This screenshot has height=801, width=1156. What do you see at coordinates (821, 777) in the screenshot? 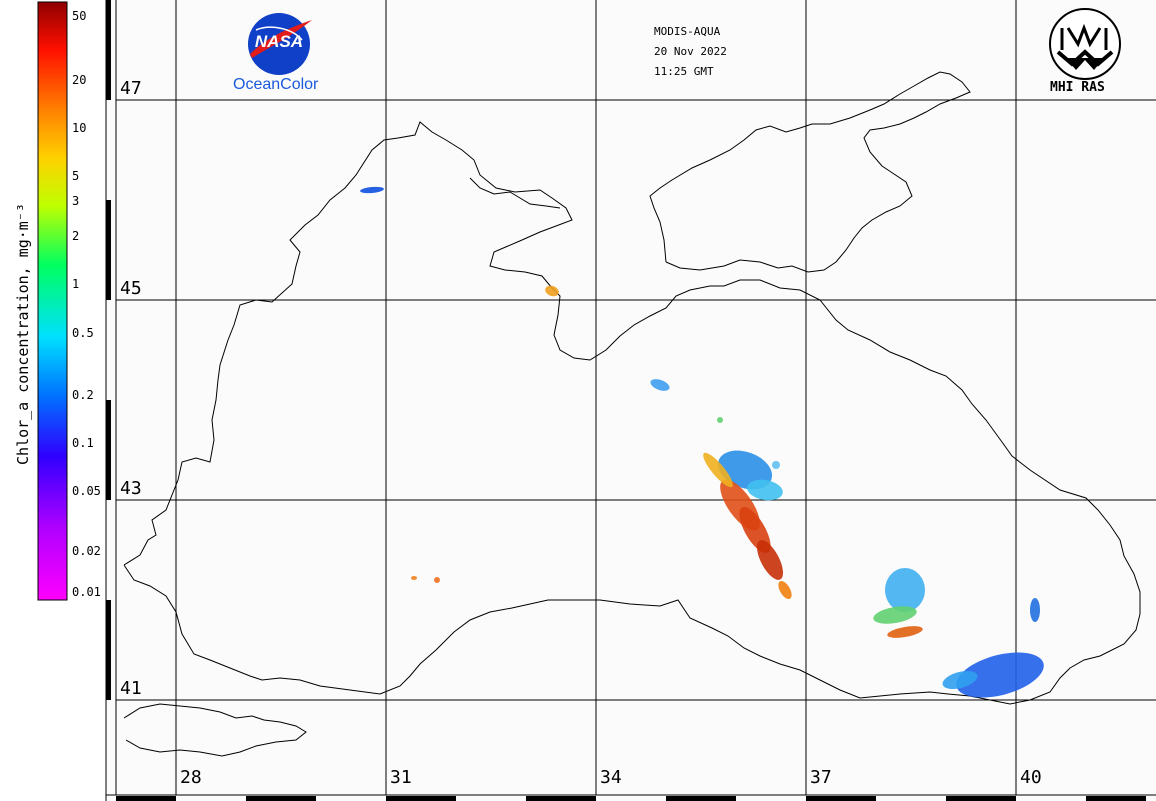
I see `longitude-label: 37` at bounding box center [821, 777].